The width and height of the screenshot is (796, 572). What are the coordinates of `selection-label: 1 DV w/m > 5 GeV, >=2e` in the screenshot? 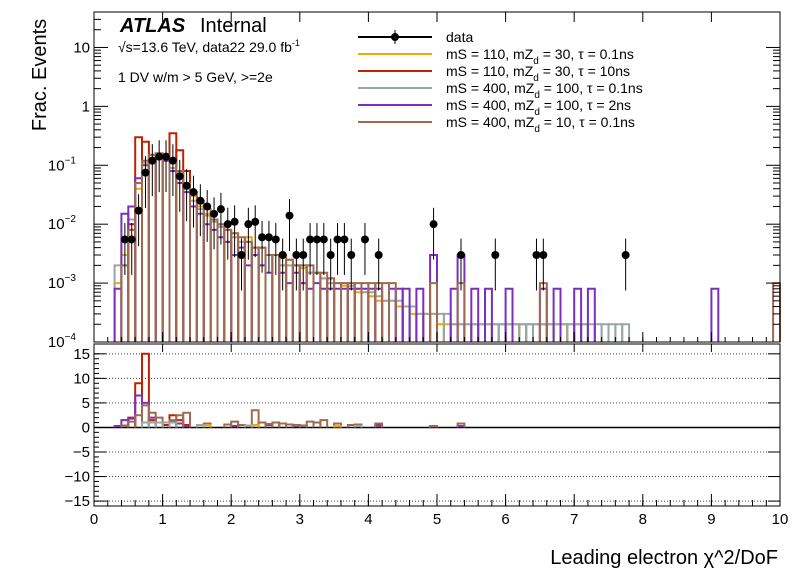 It's located at (195, 77).